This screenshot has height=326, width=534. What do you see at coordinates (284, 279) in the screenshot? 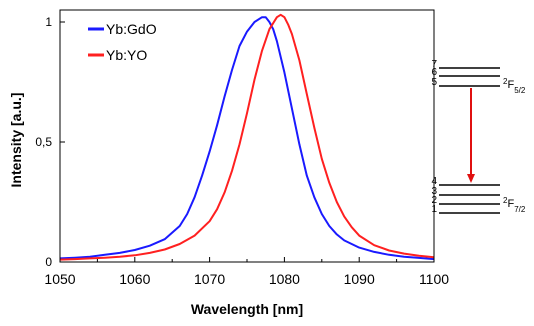
I see `x-tick-label: 1080` at bounding box center [284, 279].